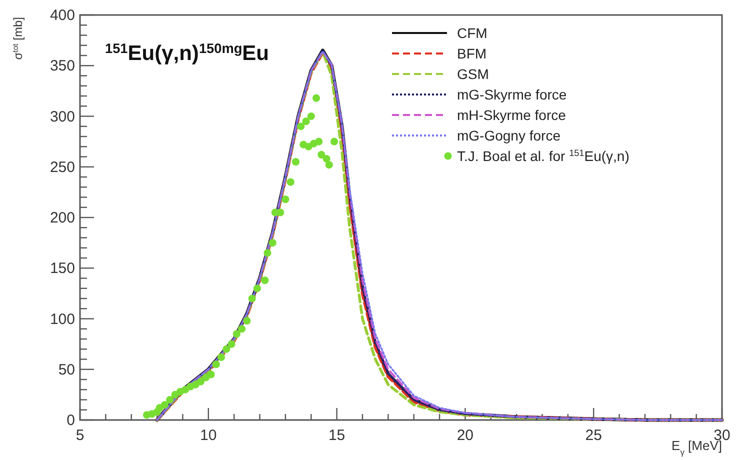 The image size is (739, 460). I want to click on y-tick-label: 350, so click(62, 66).